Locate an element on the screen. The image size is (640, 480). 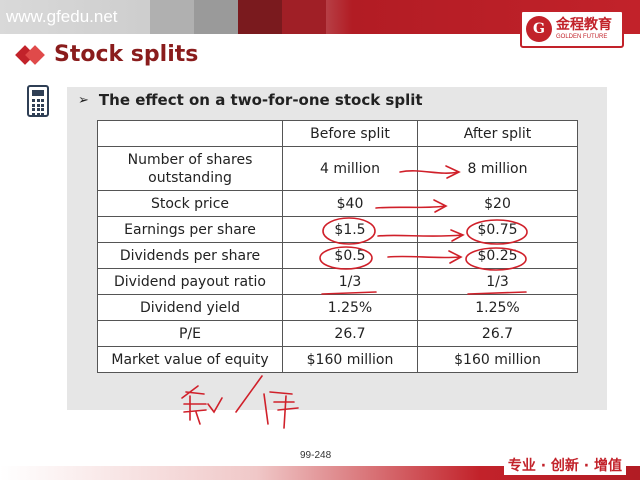
table-row: P/E 26.7 26.7 is located at coordinates (337, 333).